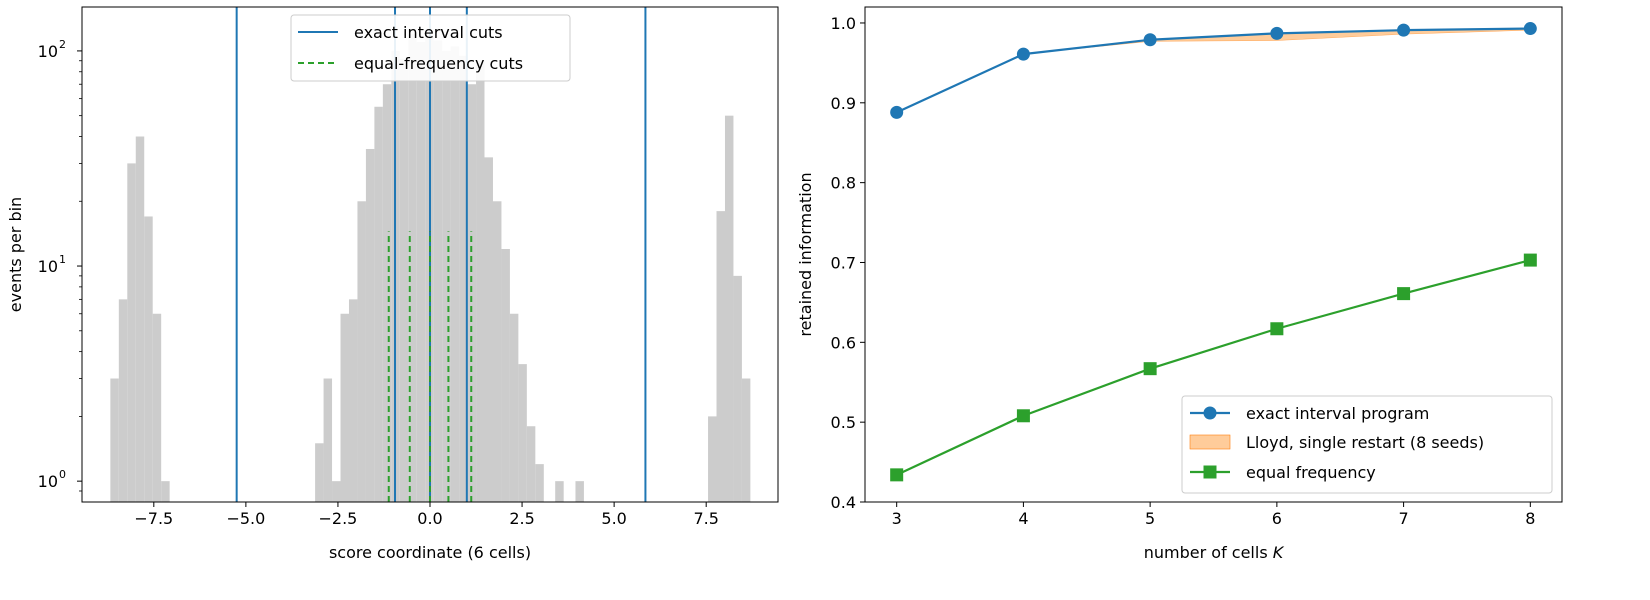  What do you see at coordinates (705, 518) in the screenshot?
I see `x-tick-label: 7.5` at bounding box center [705, 518].